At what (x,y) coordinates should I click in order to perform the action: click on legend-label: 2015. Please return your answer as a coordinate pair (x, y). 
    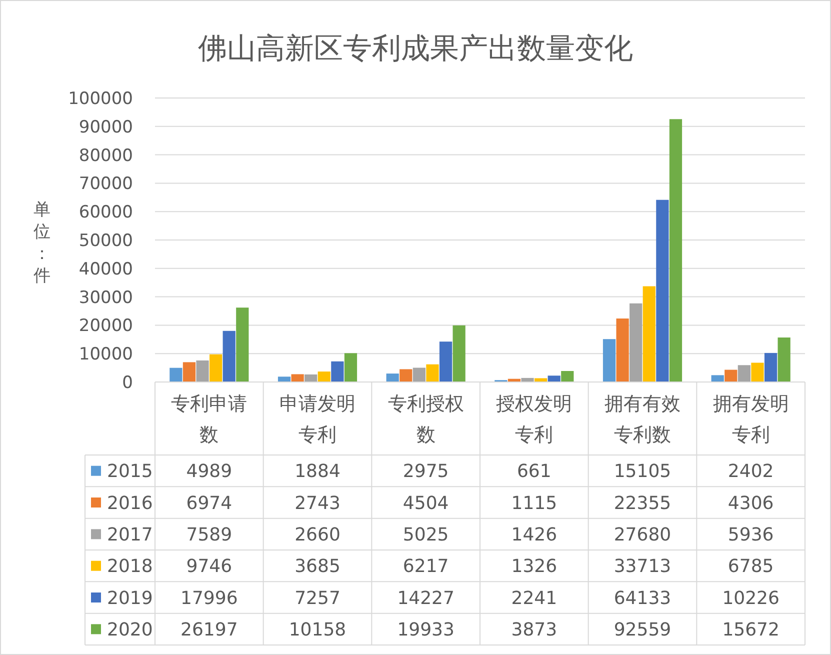
    Looking at the image, I should click on (130, 471).